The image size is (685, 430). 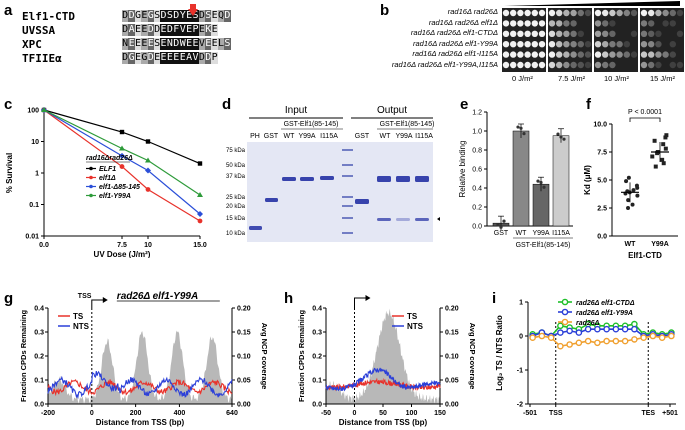 What do you see at coordinates (616, 40) in the screenshot?
I see `spot-plate` at bounding box center [616, 40].